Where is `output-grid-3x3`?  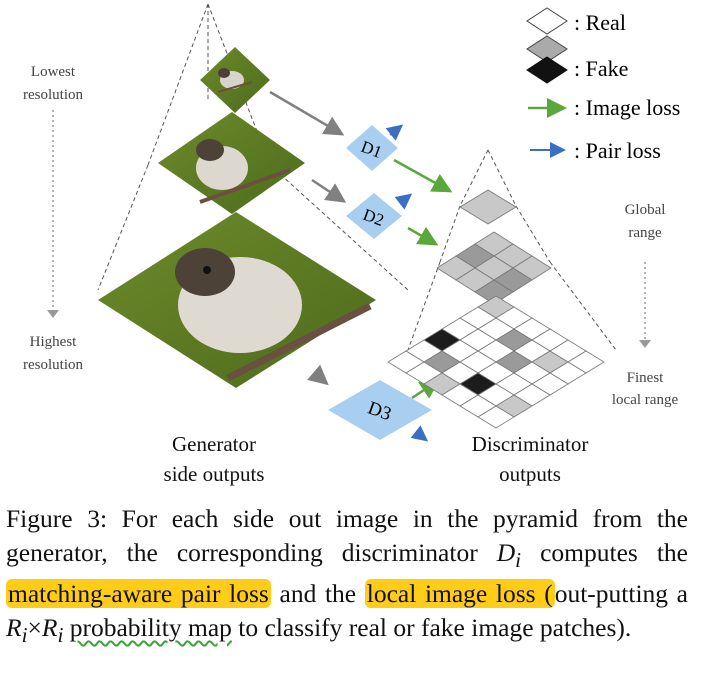
output-grid-3x3 is located at coordinates (494, 268).